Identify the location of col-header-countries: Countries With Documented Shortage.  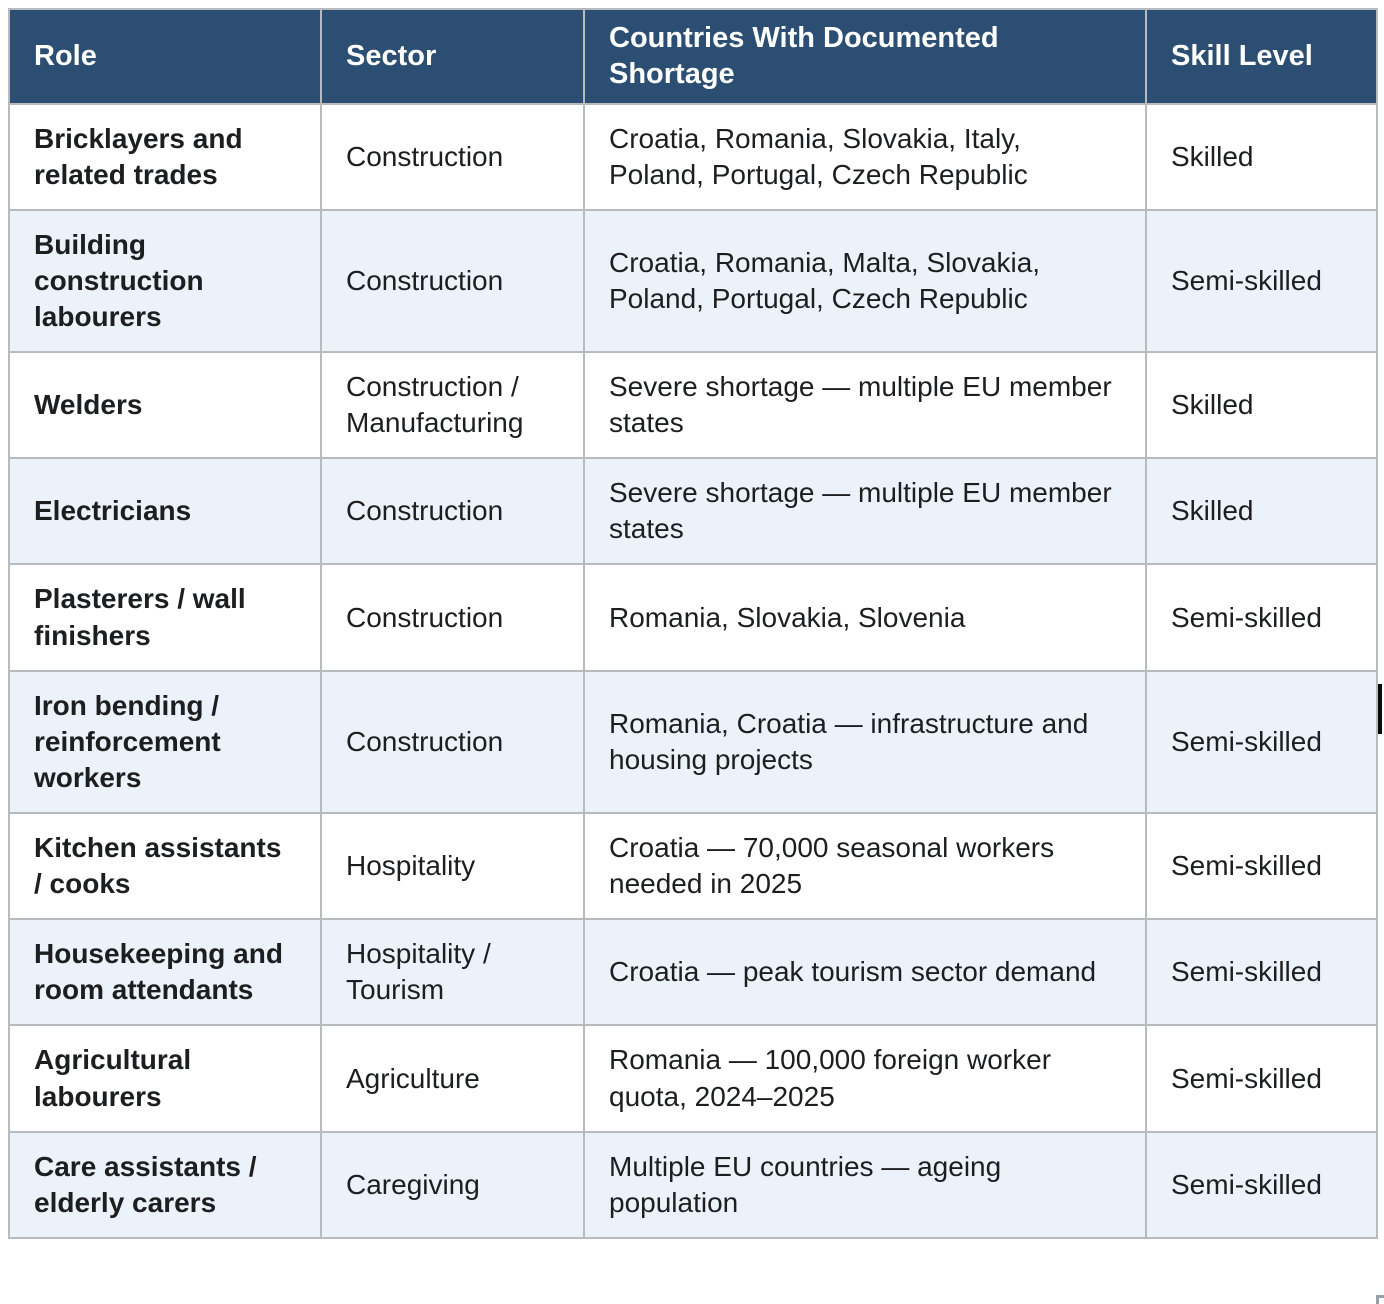
(865, 56).